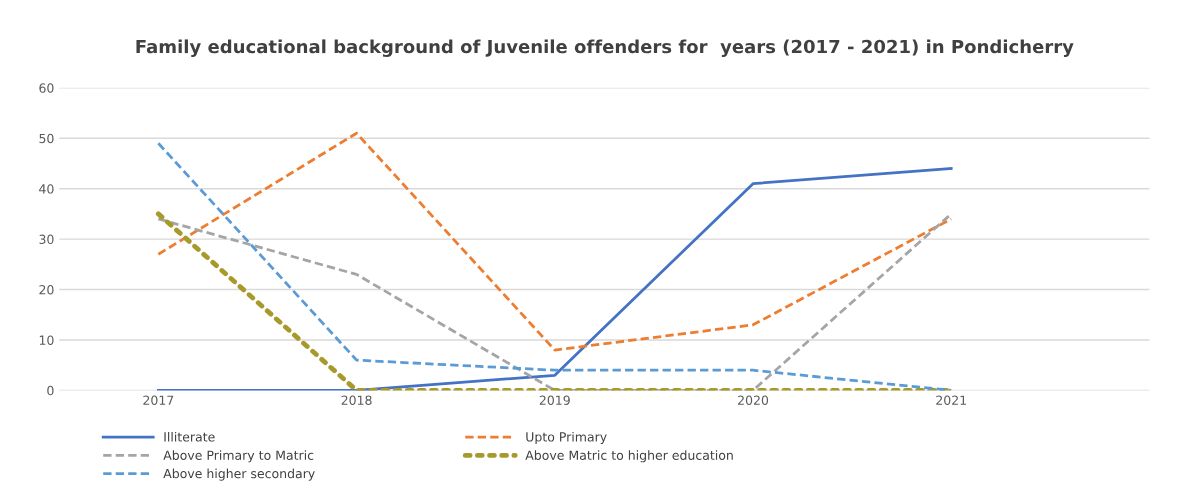  Describe the element at coordinates (46, 189) in the screenshot. I see `y-tick-label: 40` at that location.